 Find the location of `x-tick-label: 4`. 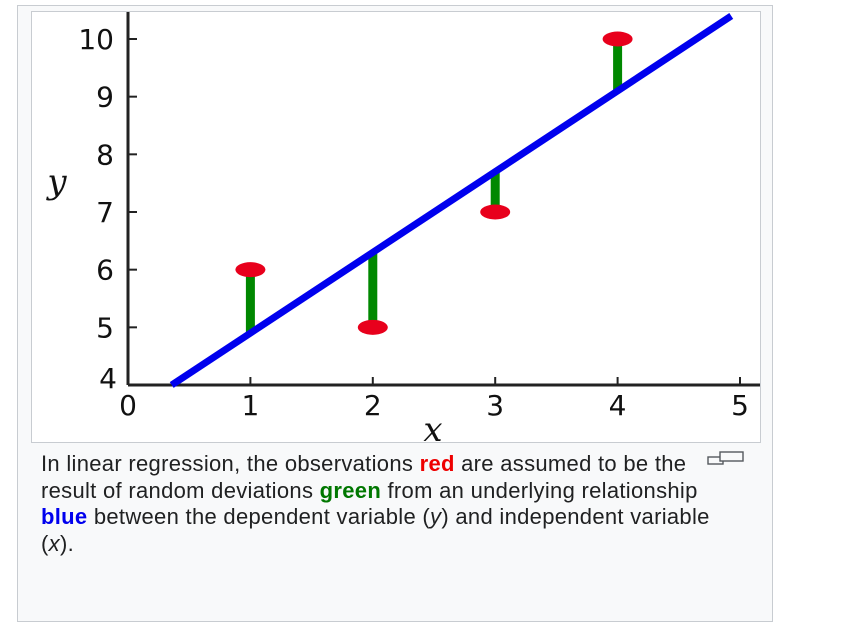

x-tick-label: 4 is located at coordinates (618, 405).